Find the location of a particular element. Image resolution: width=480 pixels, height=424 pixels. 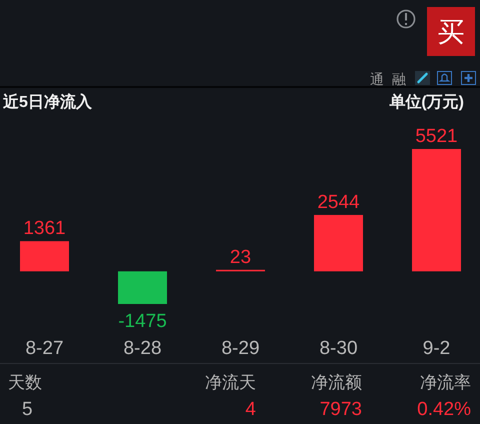

annotation: 4 is located at coordinates (250, 409).